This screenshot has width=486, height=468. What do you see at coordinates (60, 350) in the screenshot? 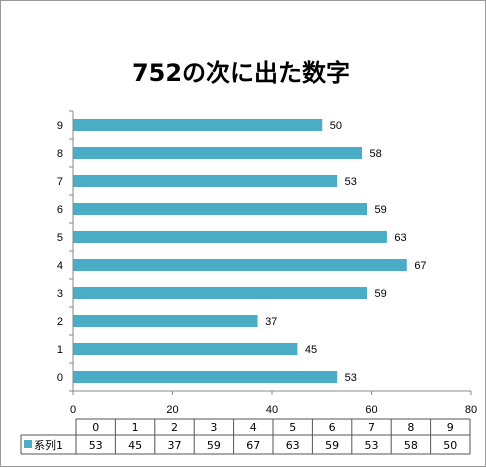
I see `y-tick-label: 1` at bounding box center [60, 350].